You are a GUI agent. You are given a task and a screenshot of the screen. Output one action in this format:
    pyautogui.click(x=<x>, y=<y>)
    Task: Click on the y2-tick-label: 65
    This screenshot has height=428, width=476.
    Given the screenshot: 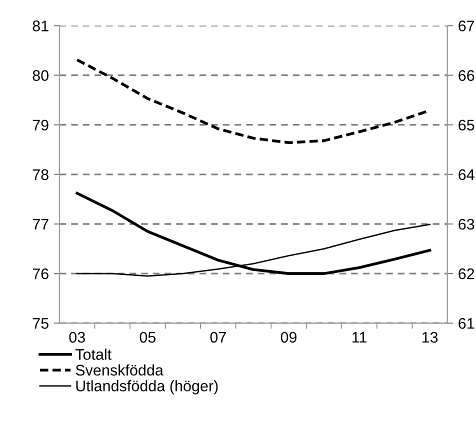 What is the action you would take?
    pyautogui.click(x=466, y=125)
    